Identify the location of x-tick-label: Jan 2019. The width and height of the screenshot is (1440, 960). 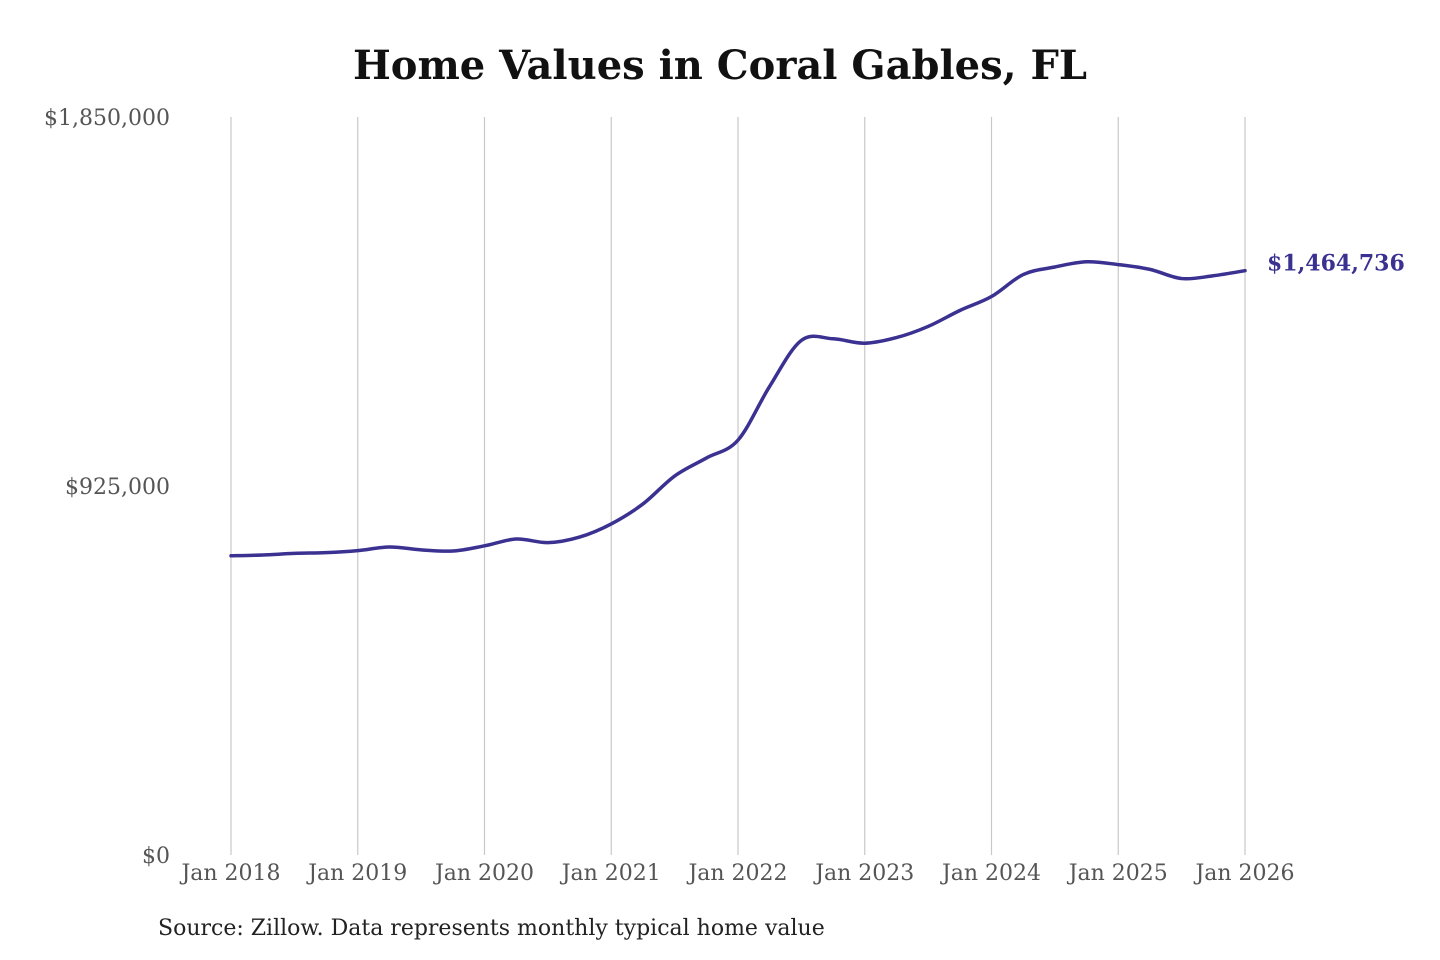
(356, 873).